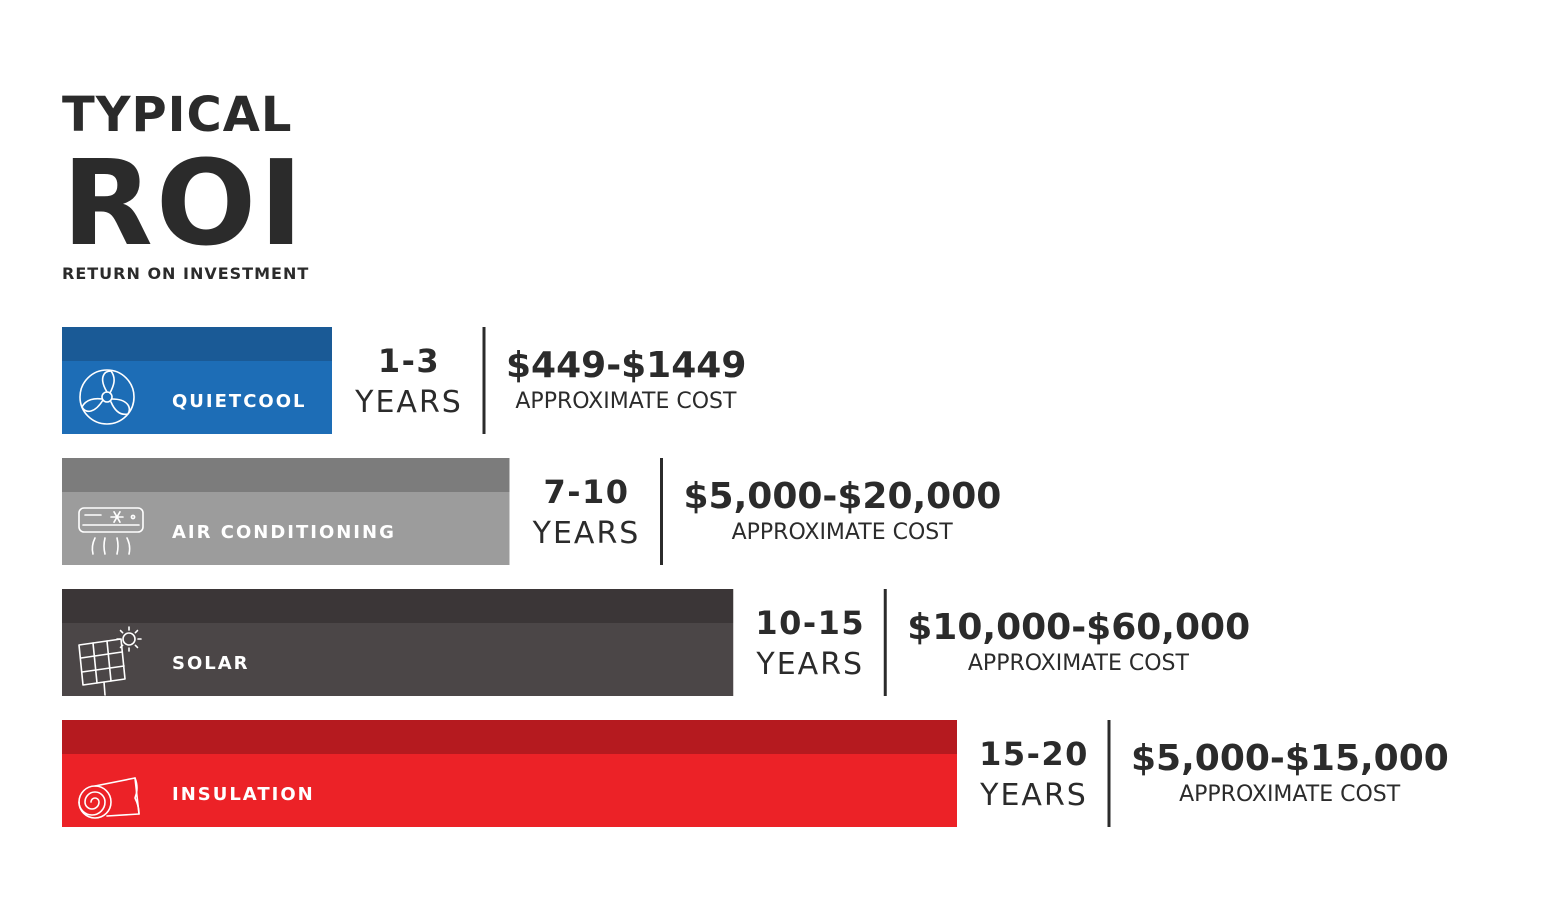  Describe the element at coordinates (109, 798) in the screenshot. I see `insulation-roll-icon` at that location.